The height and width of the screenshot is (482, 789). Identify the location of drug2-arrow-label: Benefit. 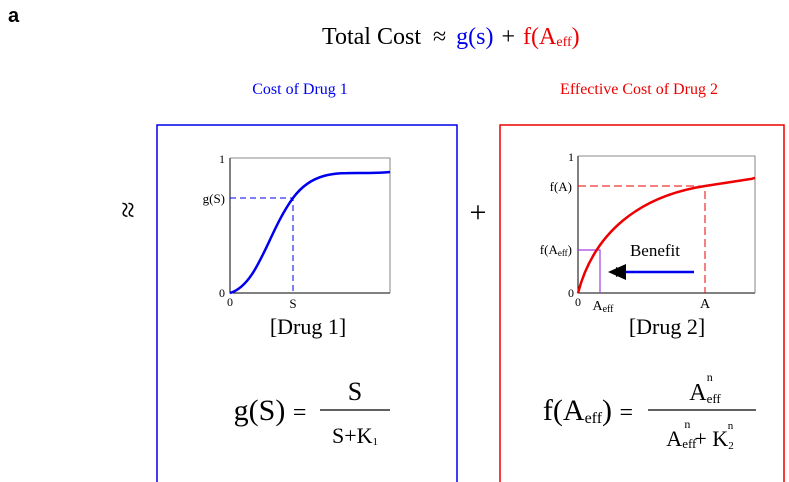
(655, 250).